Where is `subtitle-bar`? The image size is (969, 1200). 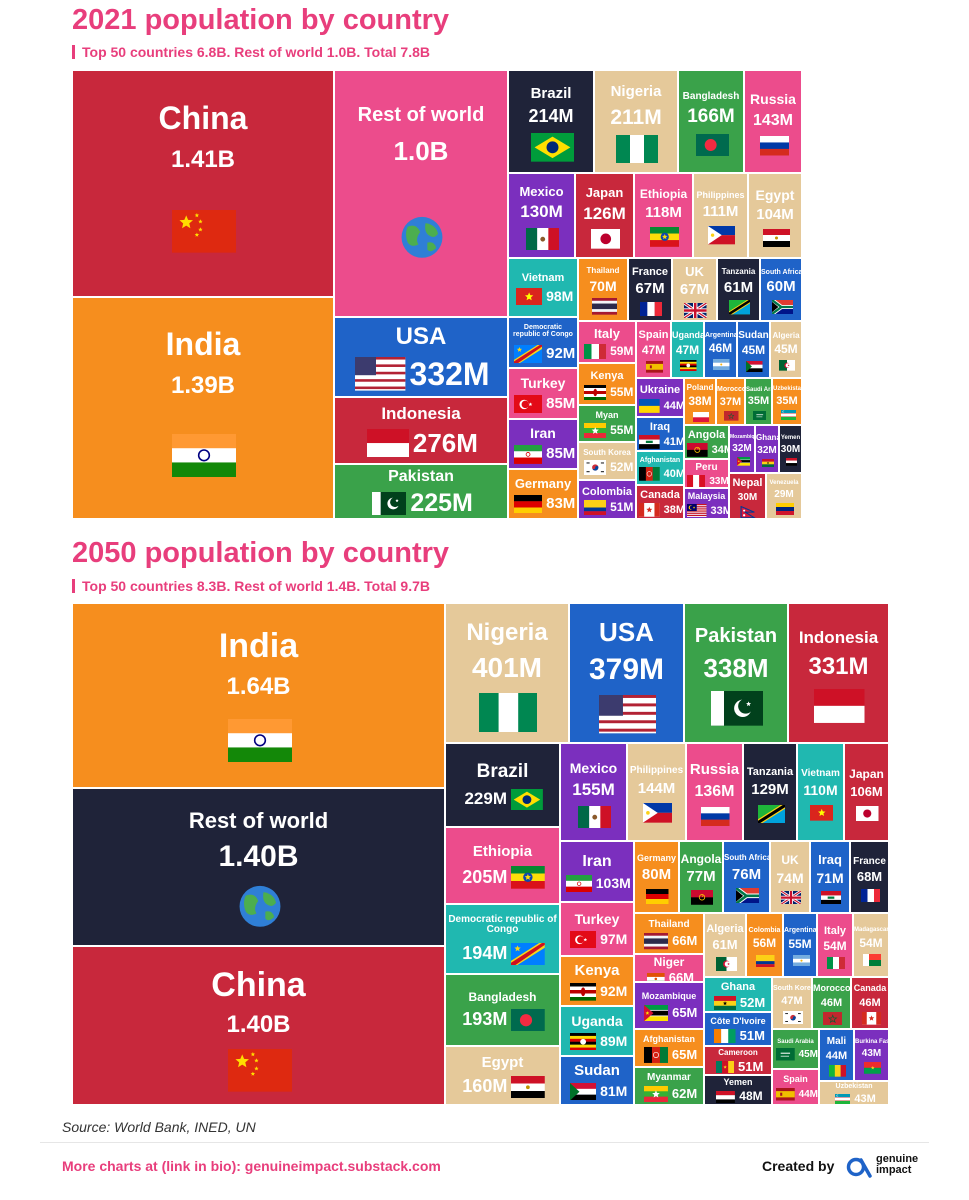 subtitle-bar is located at coordinates (73, 586).